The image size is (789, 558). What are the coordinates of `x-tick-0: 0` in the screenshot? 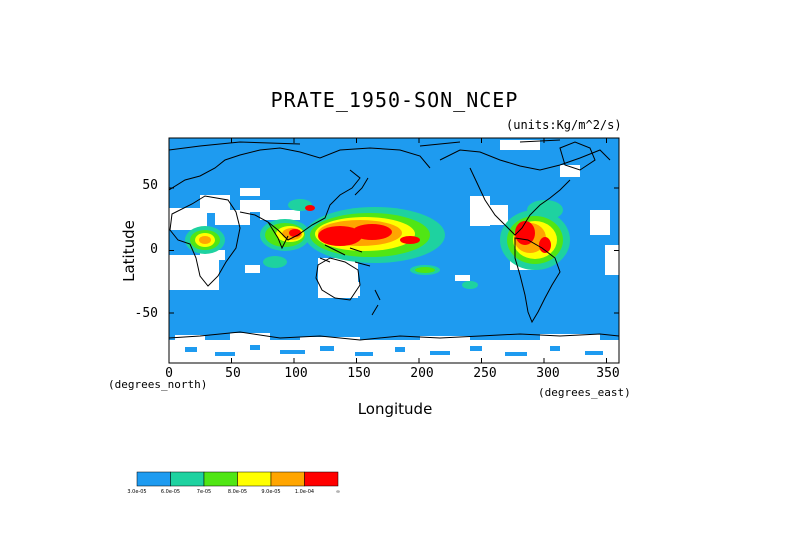 It's located at (169, 373).